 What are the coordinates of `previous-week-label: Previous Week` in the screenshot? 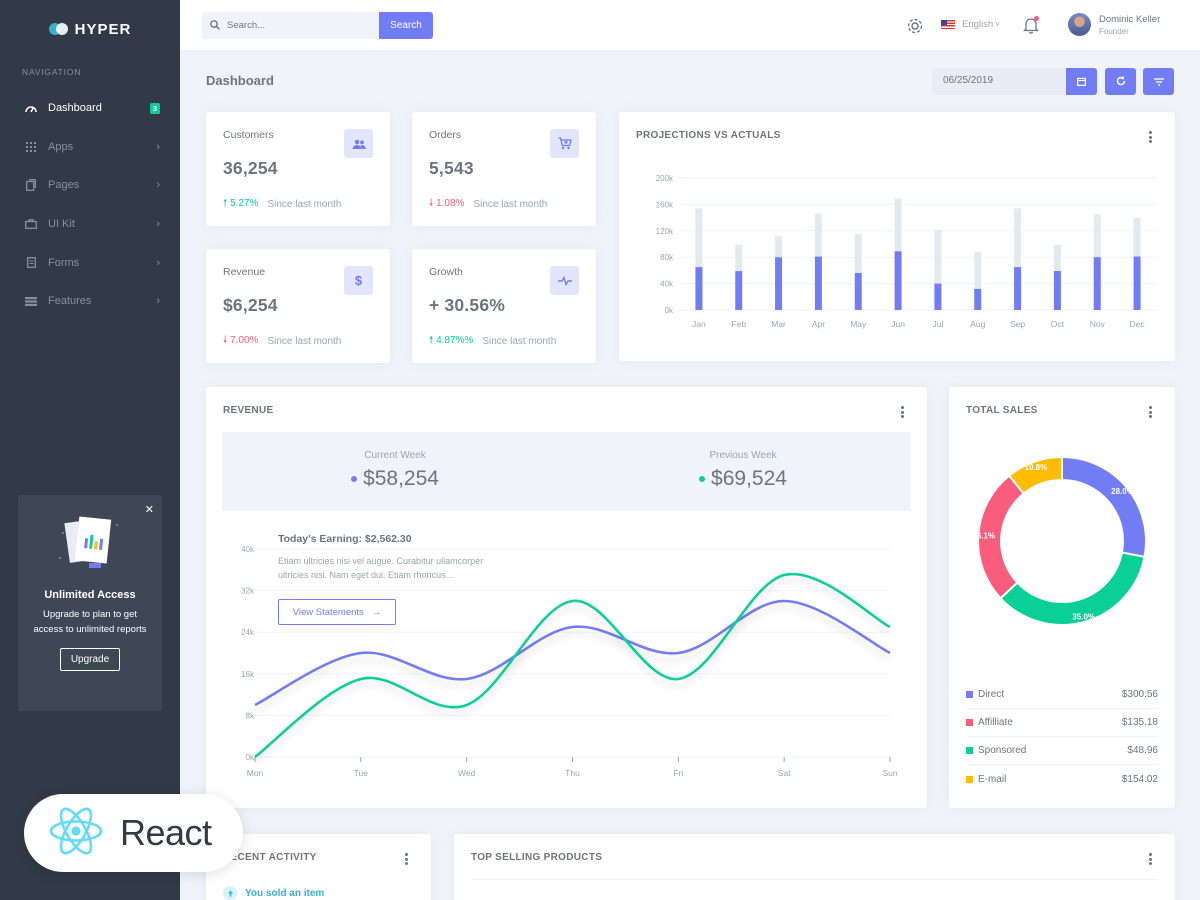 It's located at (743, 455).